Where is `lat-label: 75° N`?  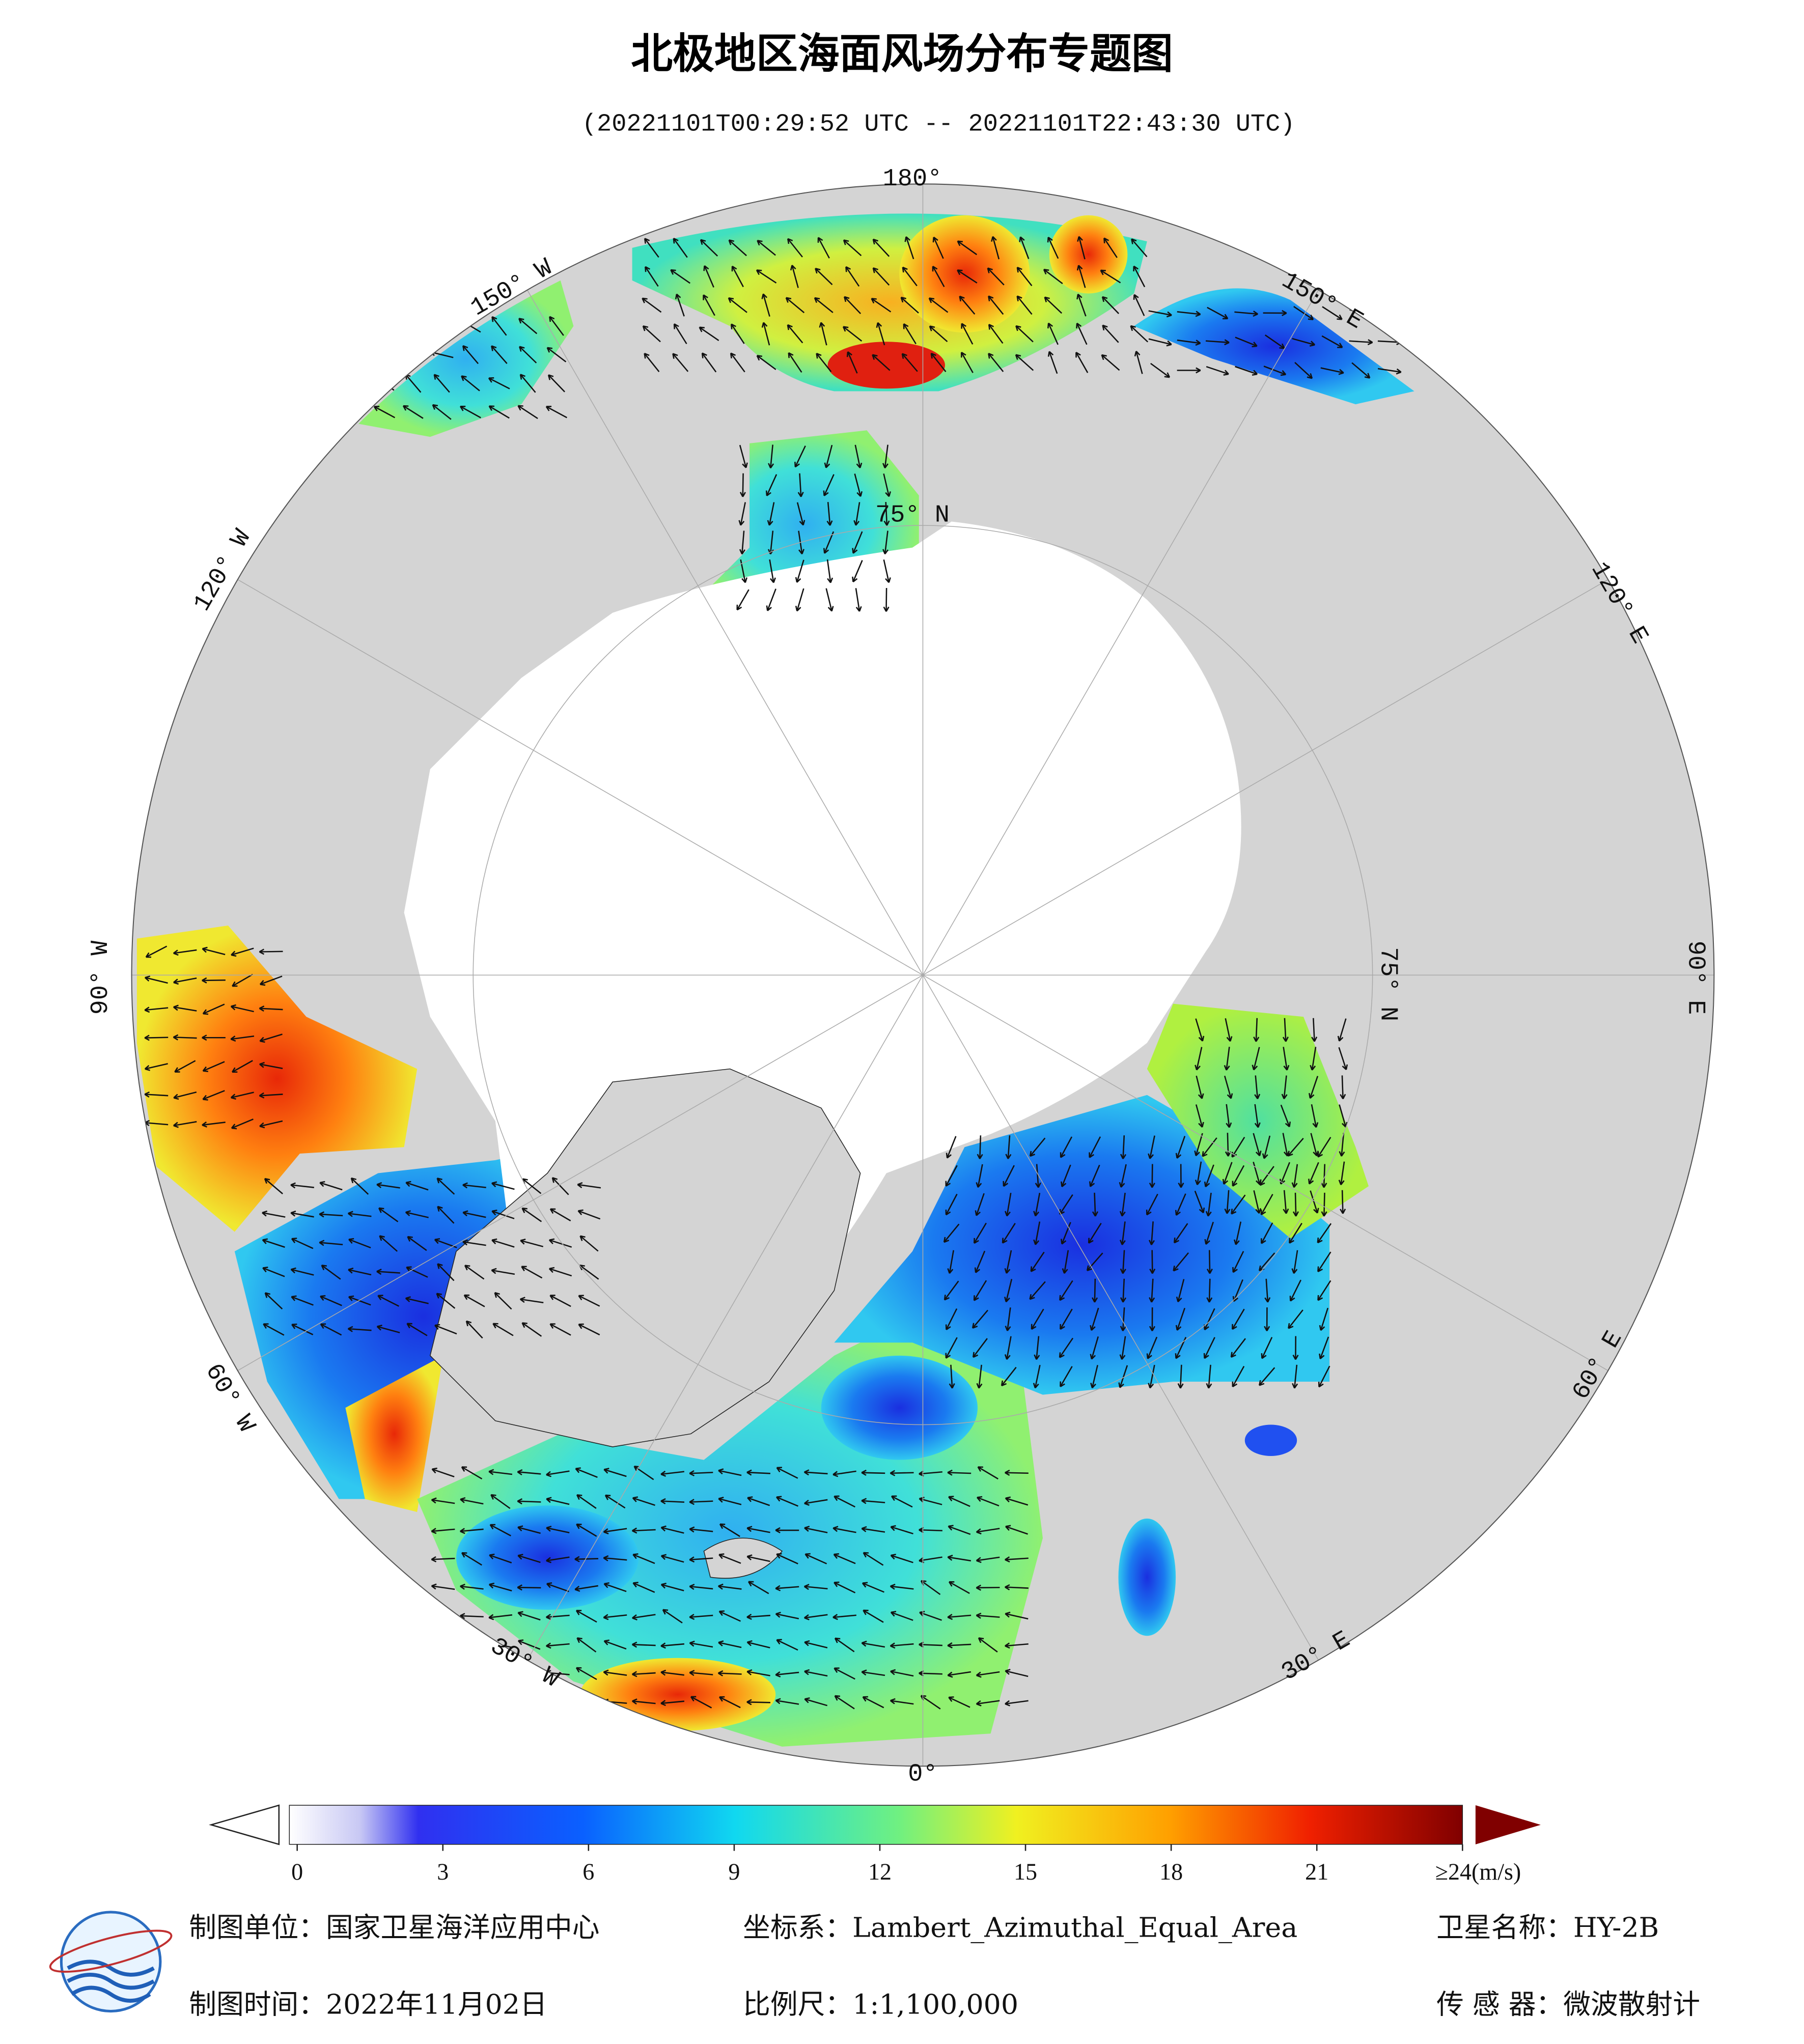 lat-label: 75° N is located at coordinates (1388, 984).